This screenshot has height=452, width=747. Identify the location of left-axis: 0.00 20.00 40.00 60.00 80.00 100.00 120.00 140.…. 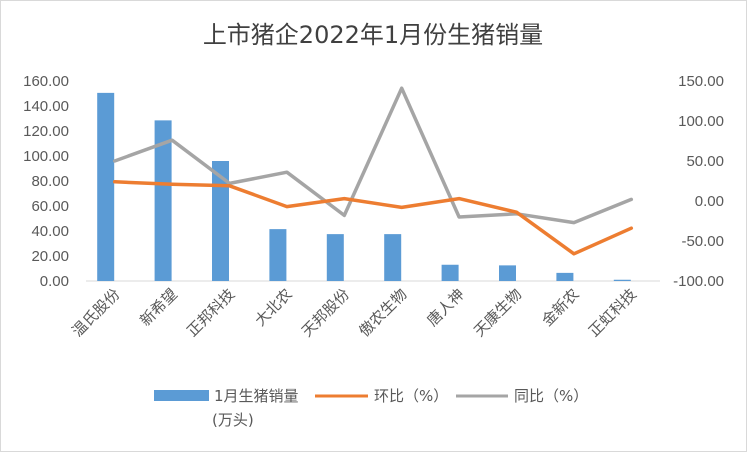
(46, 181).